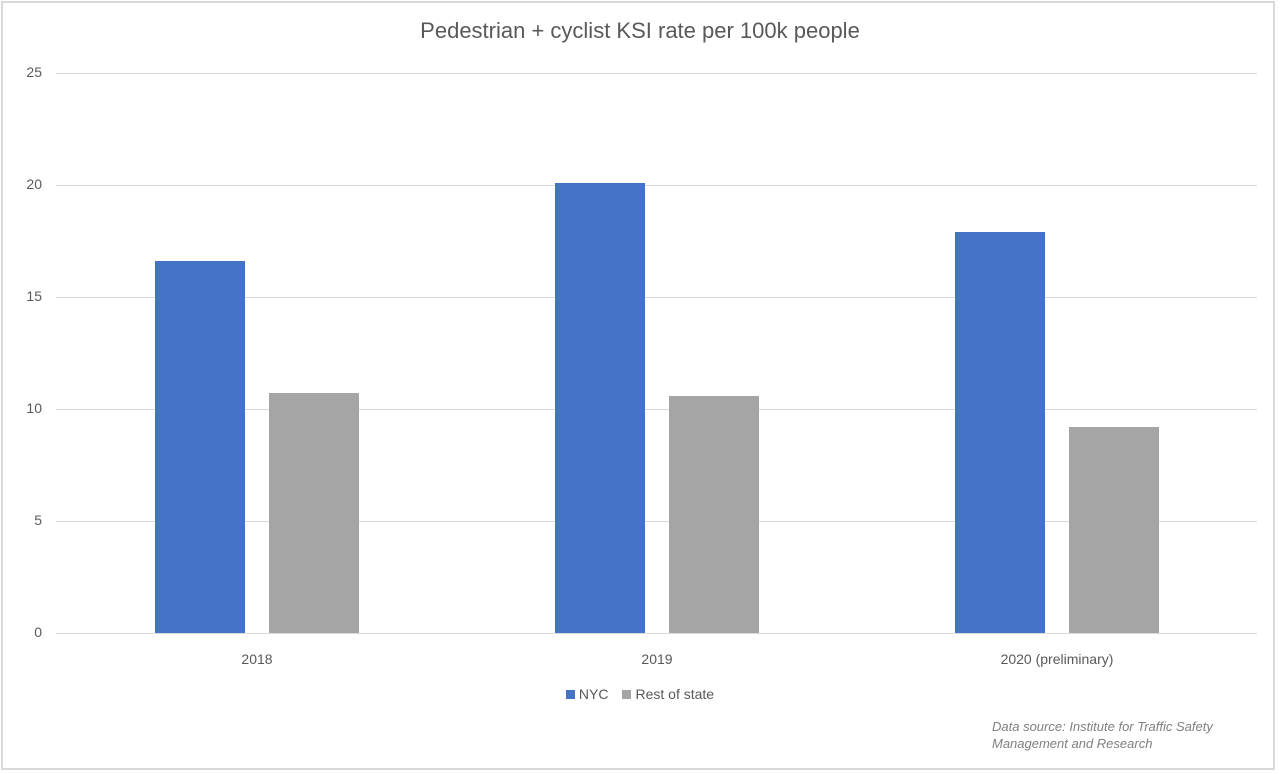  Describe the element at coordinates (34, 408) in the screenshot. I see `y-tick-label: 10` at that location.